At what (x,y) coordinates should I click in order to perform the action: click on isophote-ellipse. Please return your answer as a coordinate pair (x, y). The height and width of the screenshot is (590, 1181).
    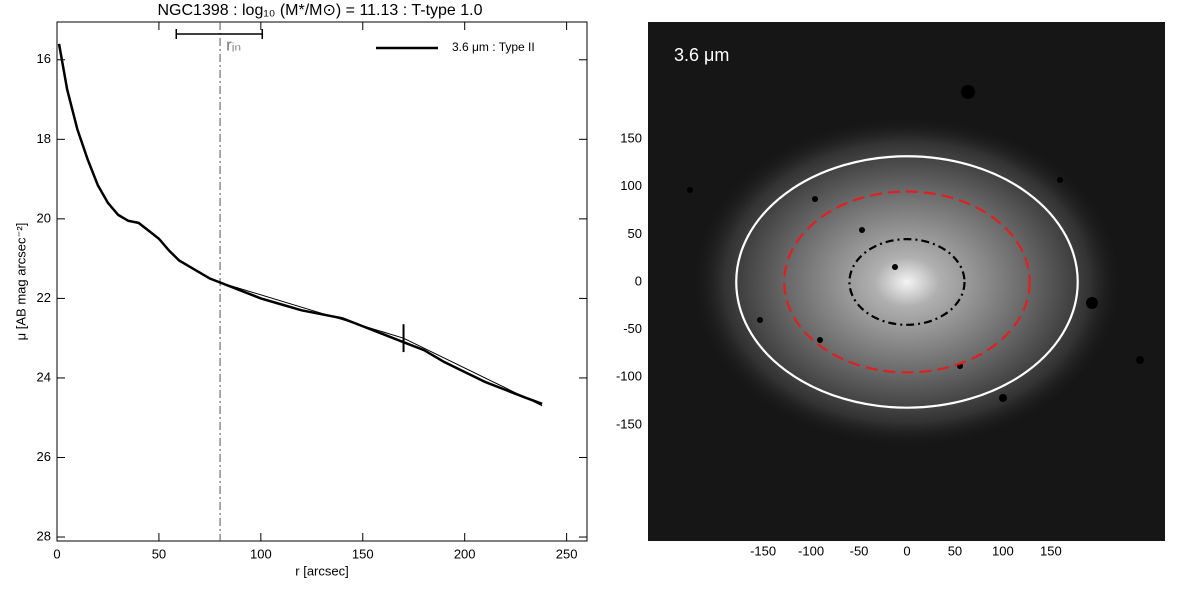
    Looking at the image, I should click on (907, 282).